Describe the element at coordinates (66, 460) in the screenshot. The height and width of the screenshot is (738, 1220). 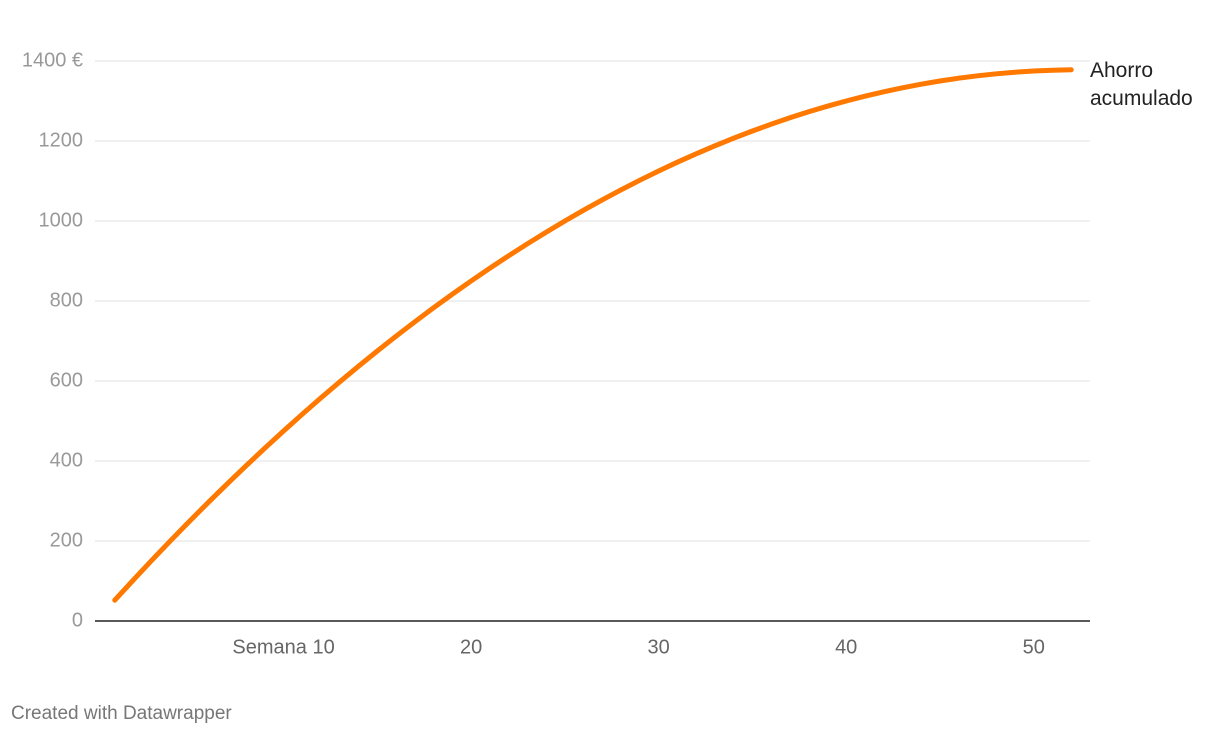
I see `y-tick-label: 400` at that location.